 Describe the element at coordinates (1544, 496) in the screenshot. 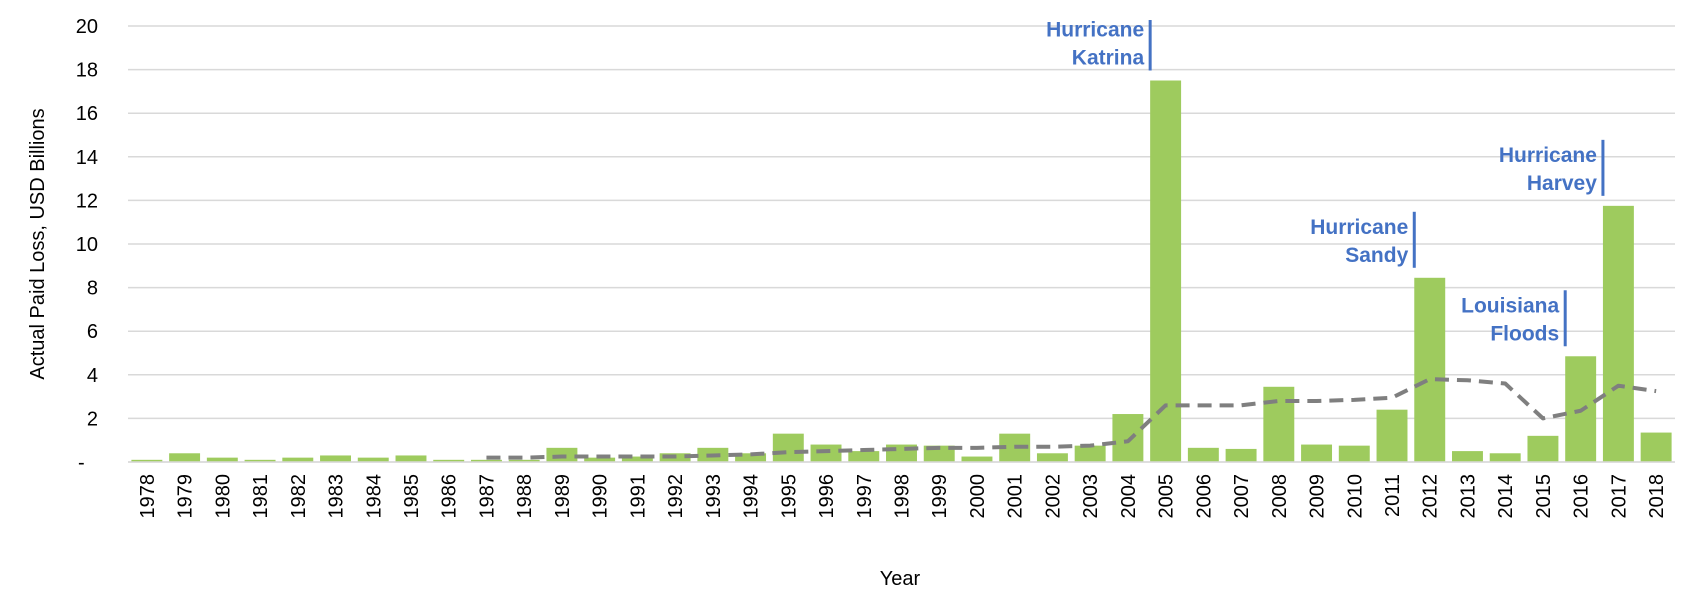

I see `x-tick-label: 2015` at that location.